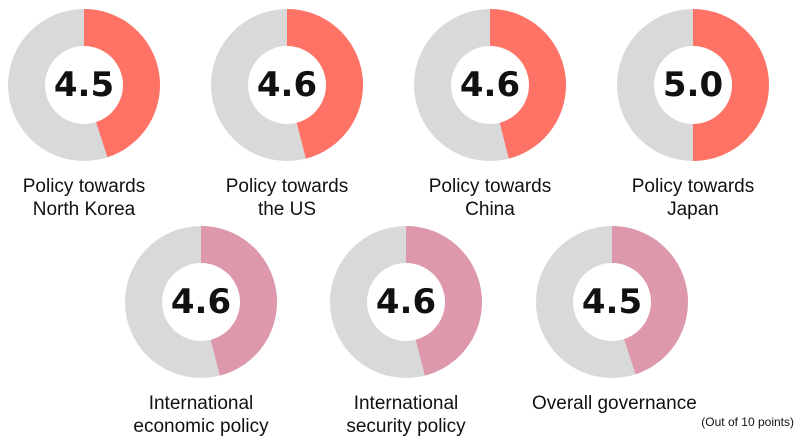  I want to click on donut-chart-us: 4.6 Policy towards the US, so click(287, 113).